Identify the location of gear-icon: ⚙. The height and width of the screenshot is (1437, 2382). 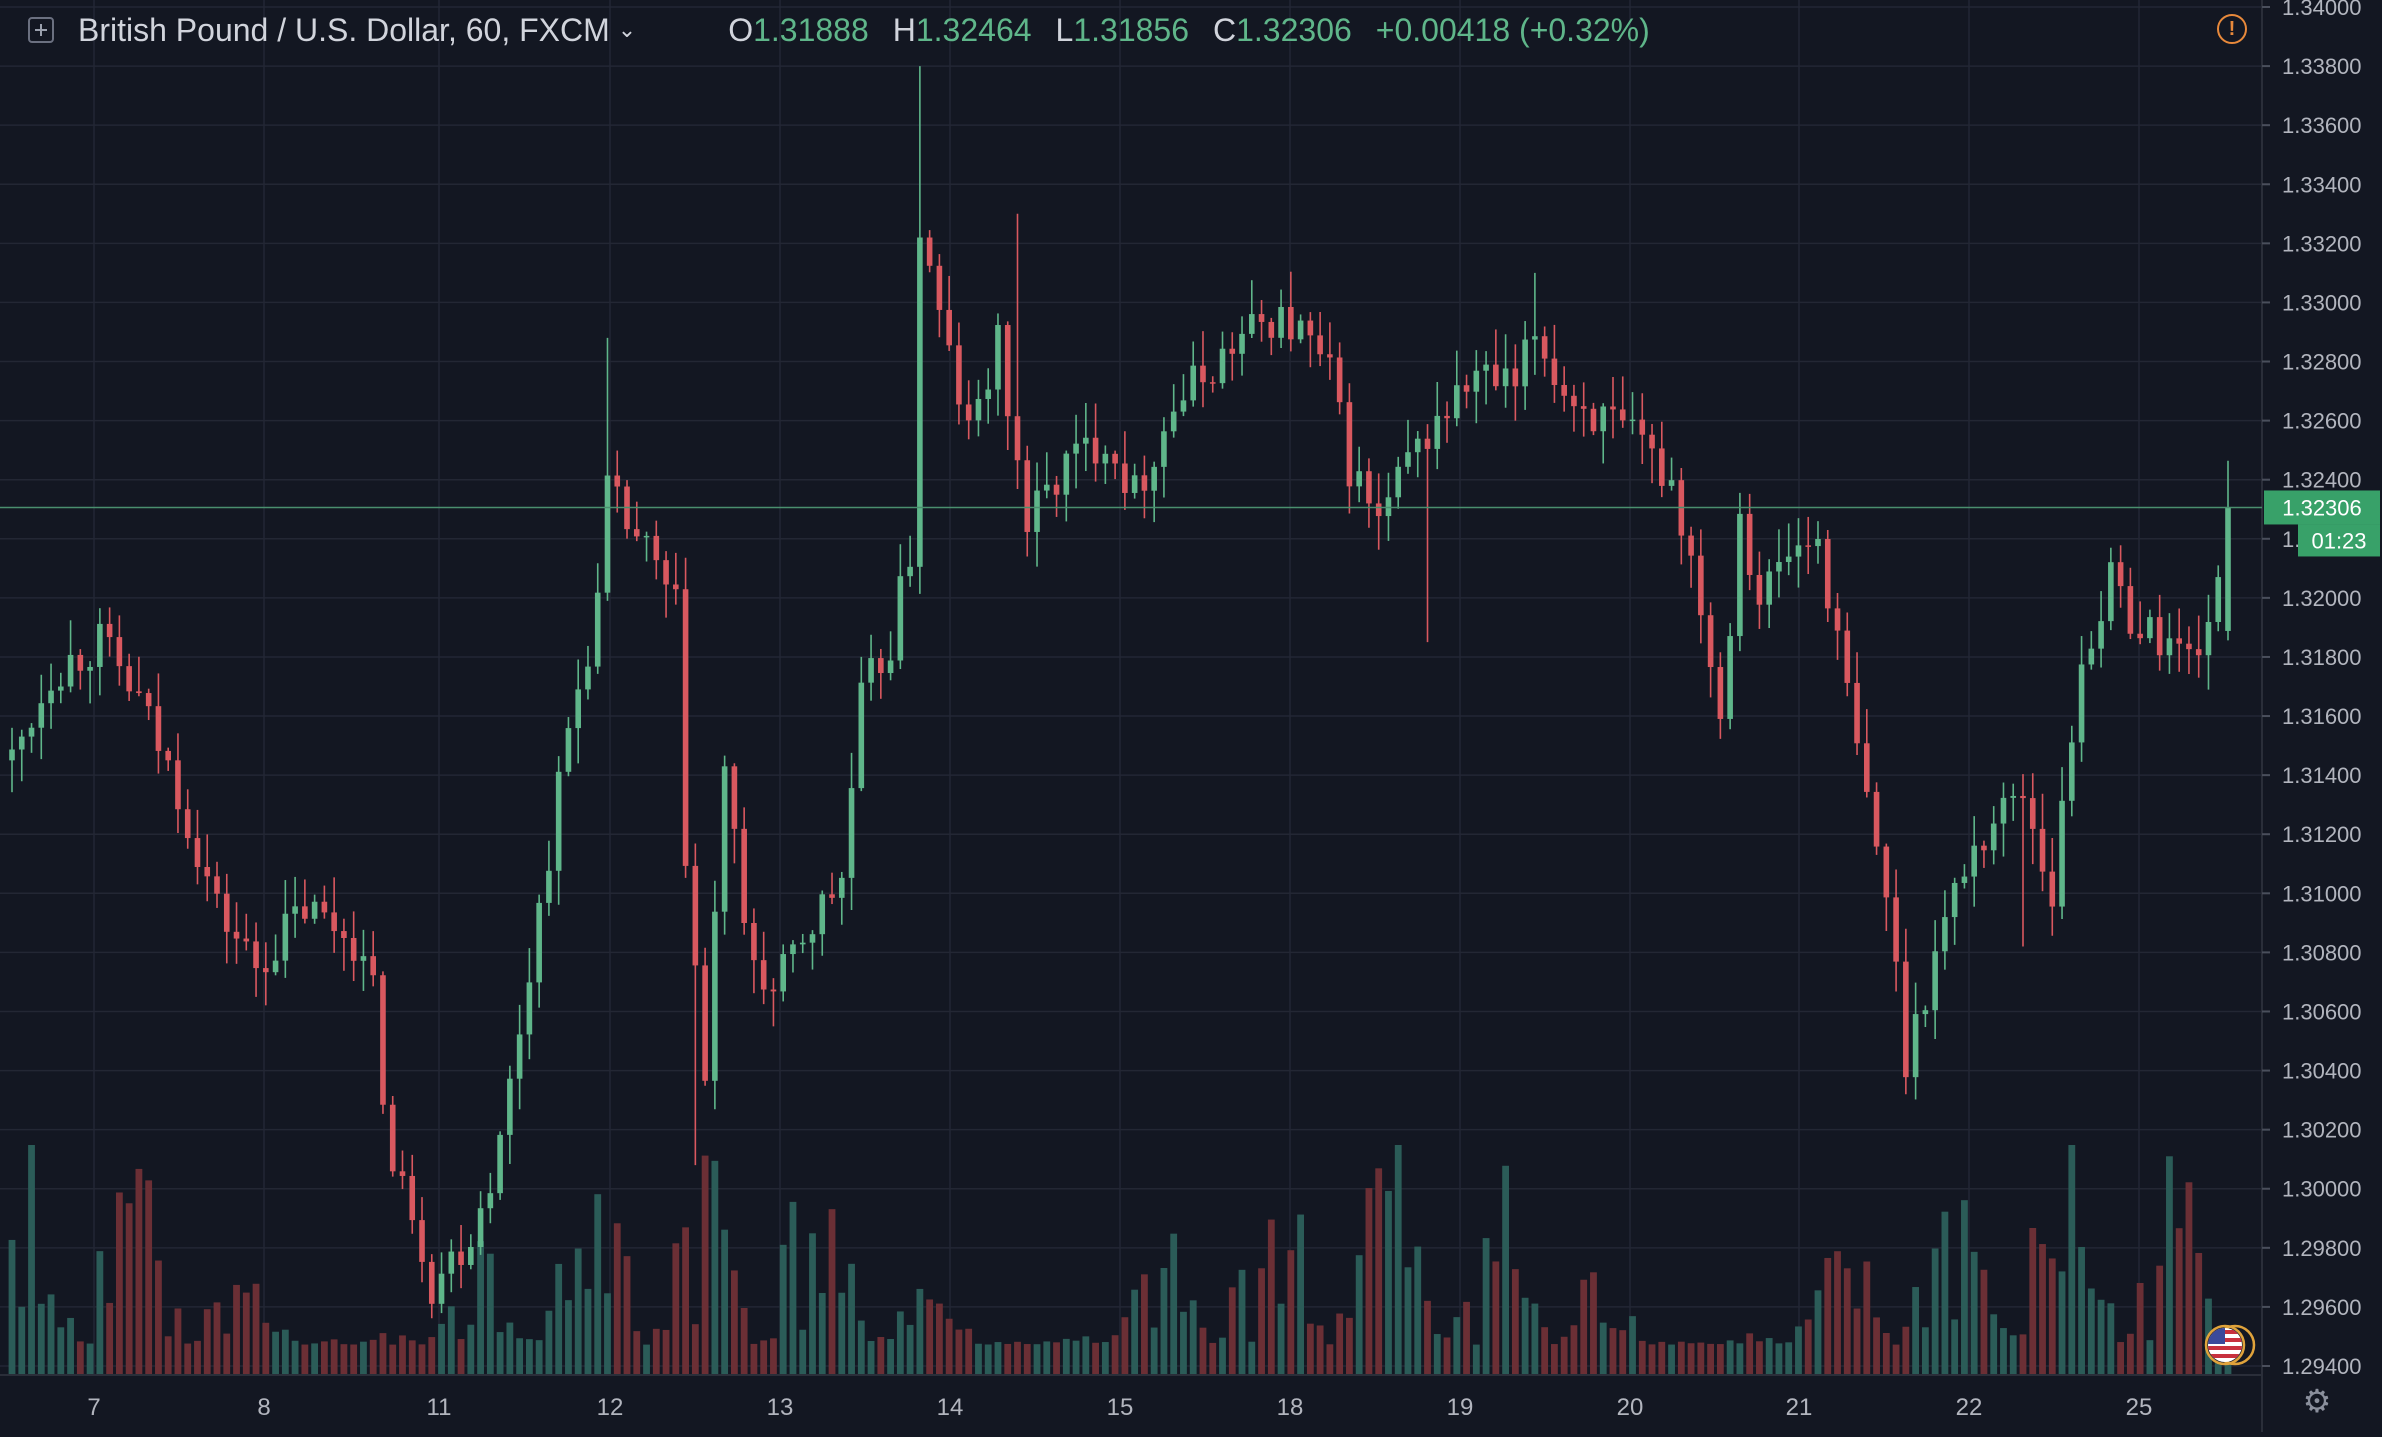
(2317, 1401).